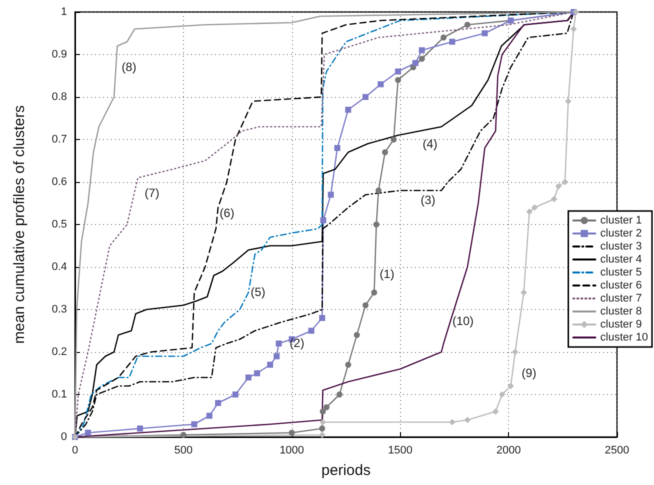  What do you see at coordinates (63, 12) in the screenshot?
I see `y-tick-label: 1` at bounding box center [63, 12].